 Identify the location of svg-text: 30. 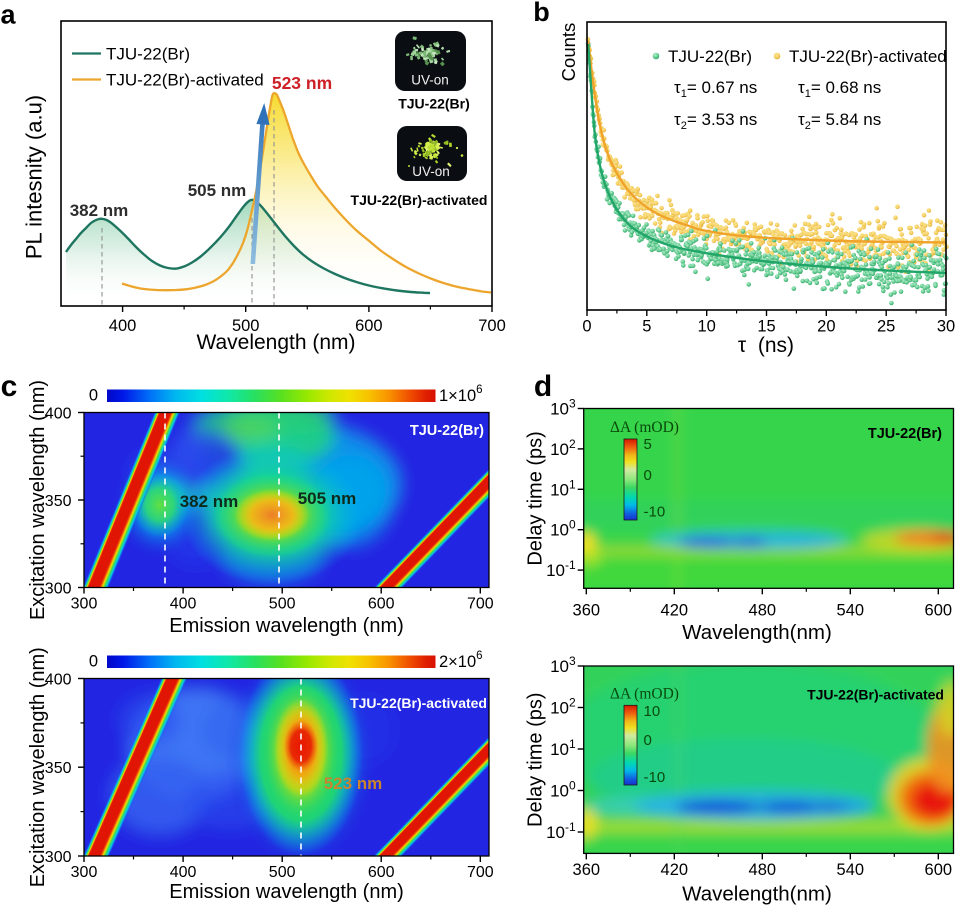
(946, 327).